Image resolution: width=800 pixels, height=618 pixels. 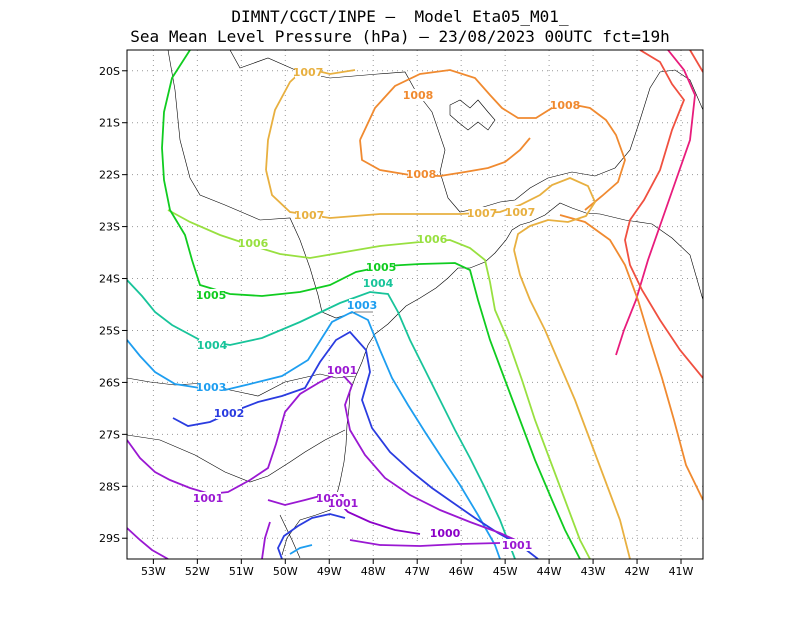 I want to click on lat-tick-label: 22S, so click(x=109, y=175).